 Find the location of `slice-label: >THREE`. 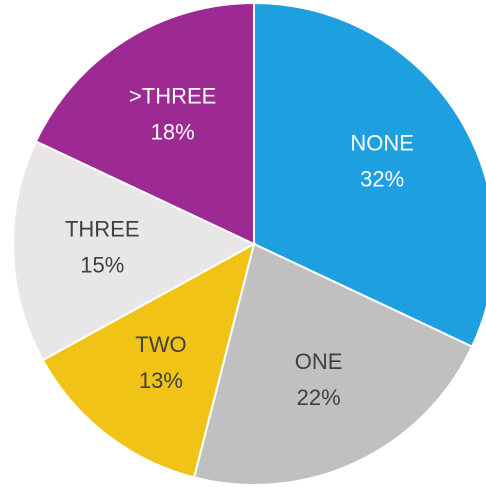

slice-label: >THREE is located at coordinates (172, 96).